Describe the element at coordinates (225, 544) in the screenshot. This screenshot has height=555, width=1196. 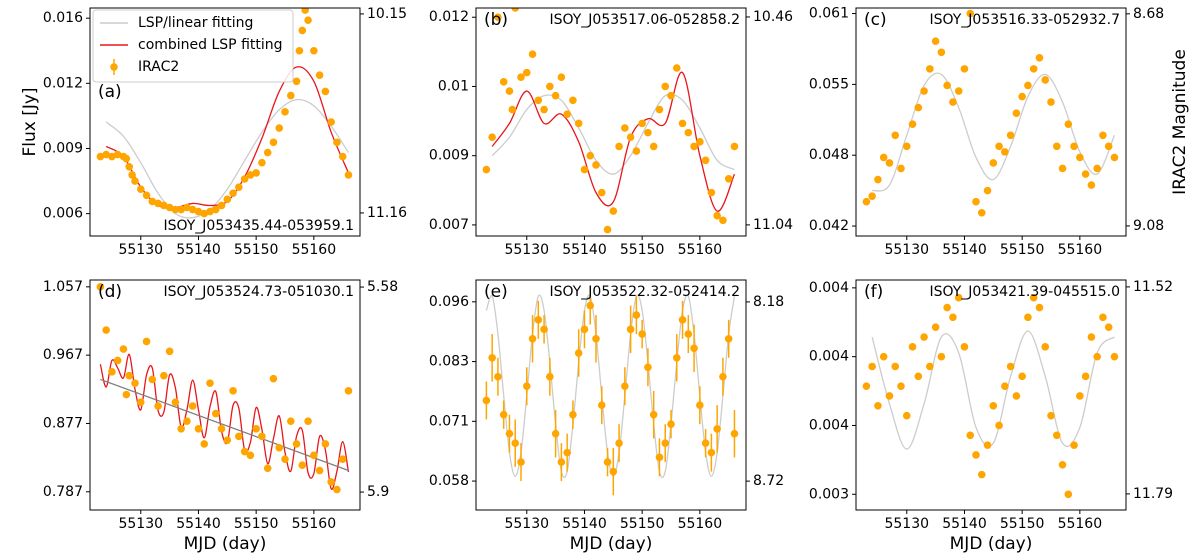
I see `x-axis-label: MJD (day)` at that location.